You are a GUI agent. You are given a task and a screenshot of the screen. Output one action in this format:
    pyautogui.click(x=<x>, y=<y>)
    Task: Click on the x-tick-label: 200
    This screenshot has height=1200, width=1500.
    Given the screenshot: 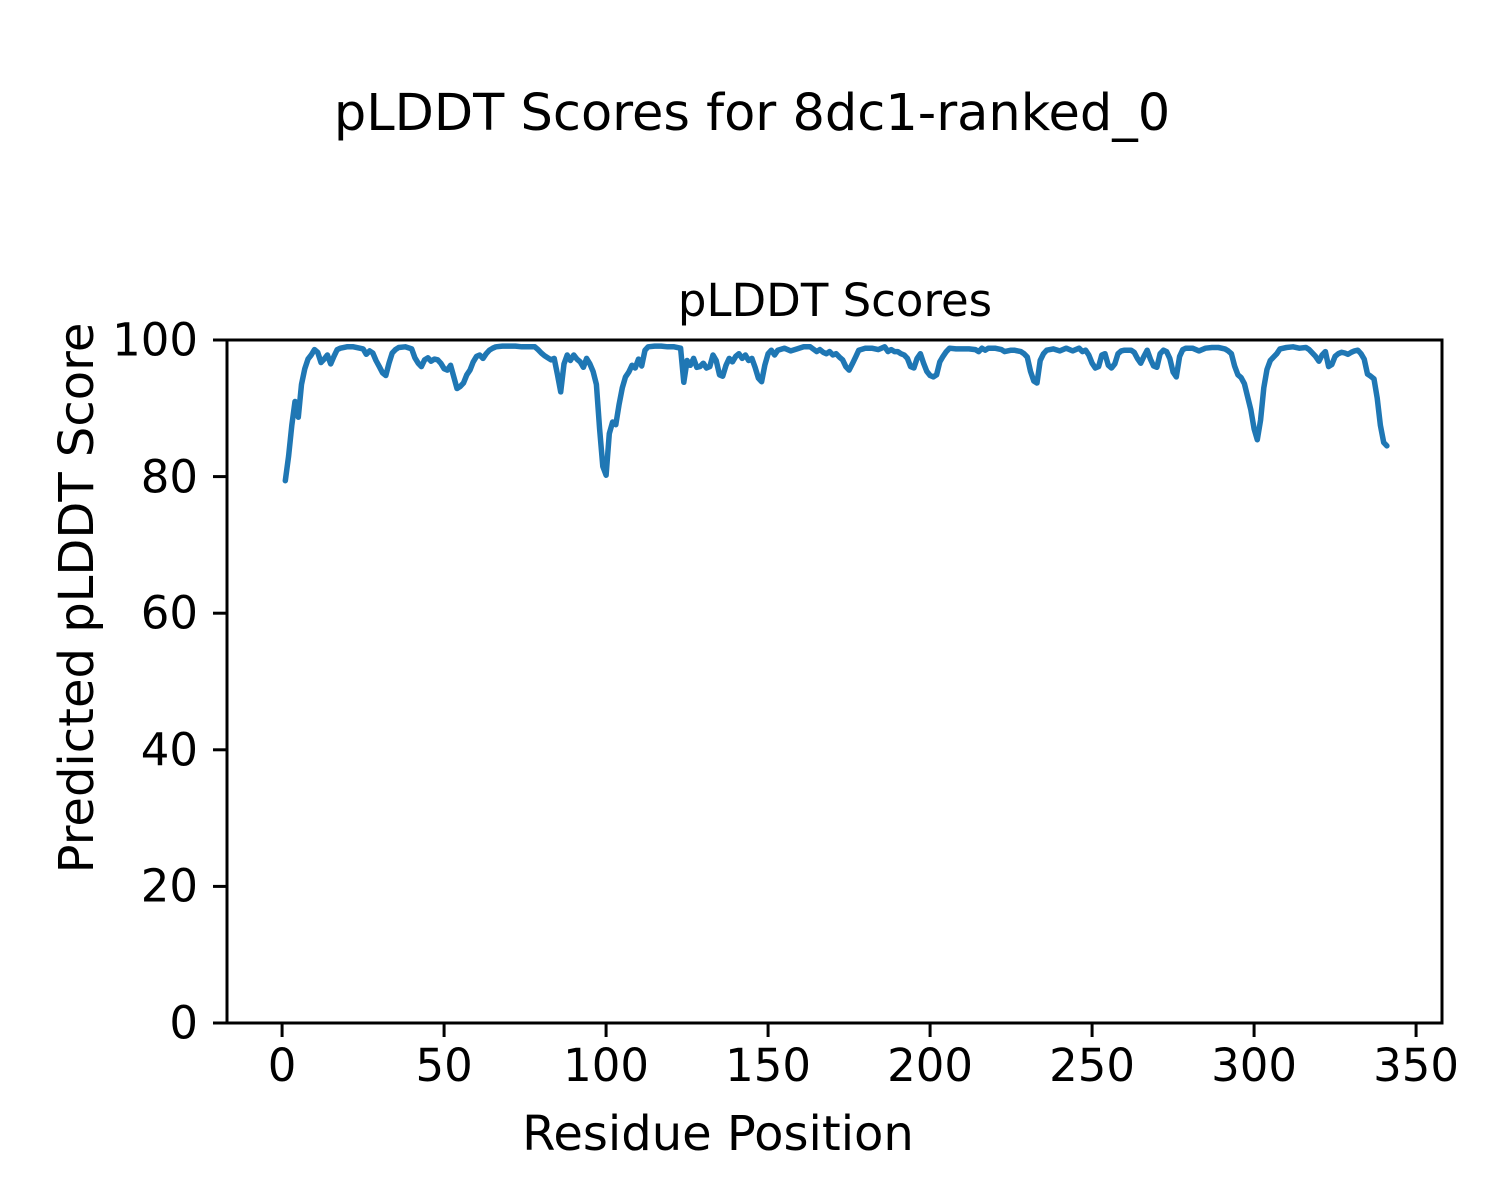 What is the action you would take?
    pyautogui.click(x=930, y=1065)
    